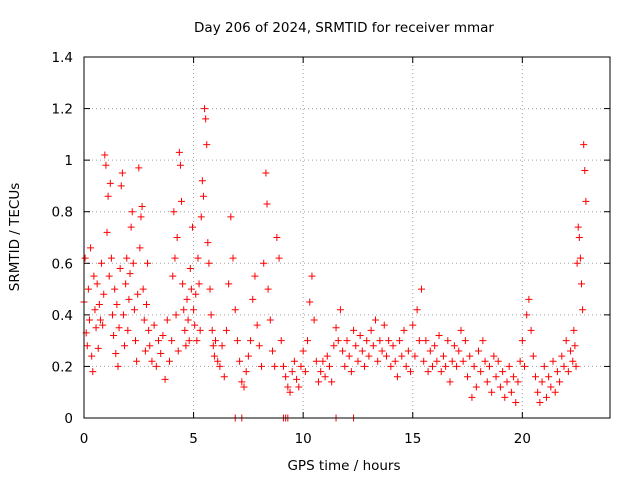  Describe the element at coordinates (412, 439) in the screenshot. I see `x-tick-label: 15` at that location.